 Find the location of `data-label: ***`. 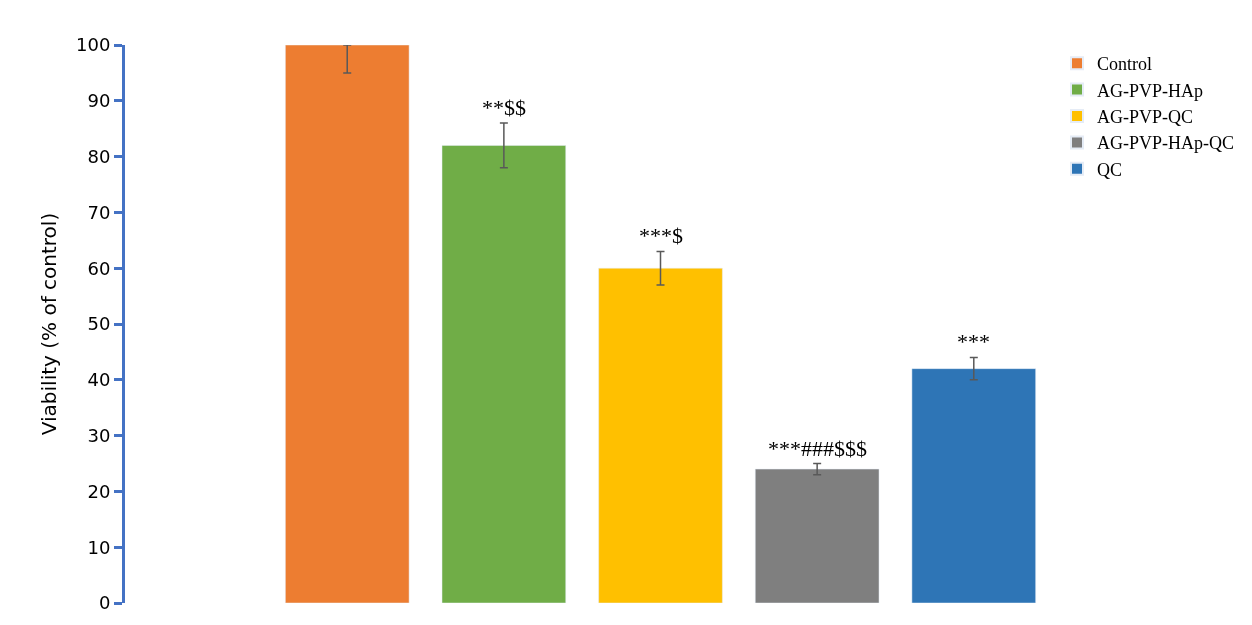

data-label: *** is located at coordinates (973, 341).